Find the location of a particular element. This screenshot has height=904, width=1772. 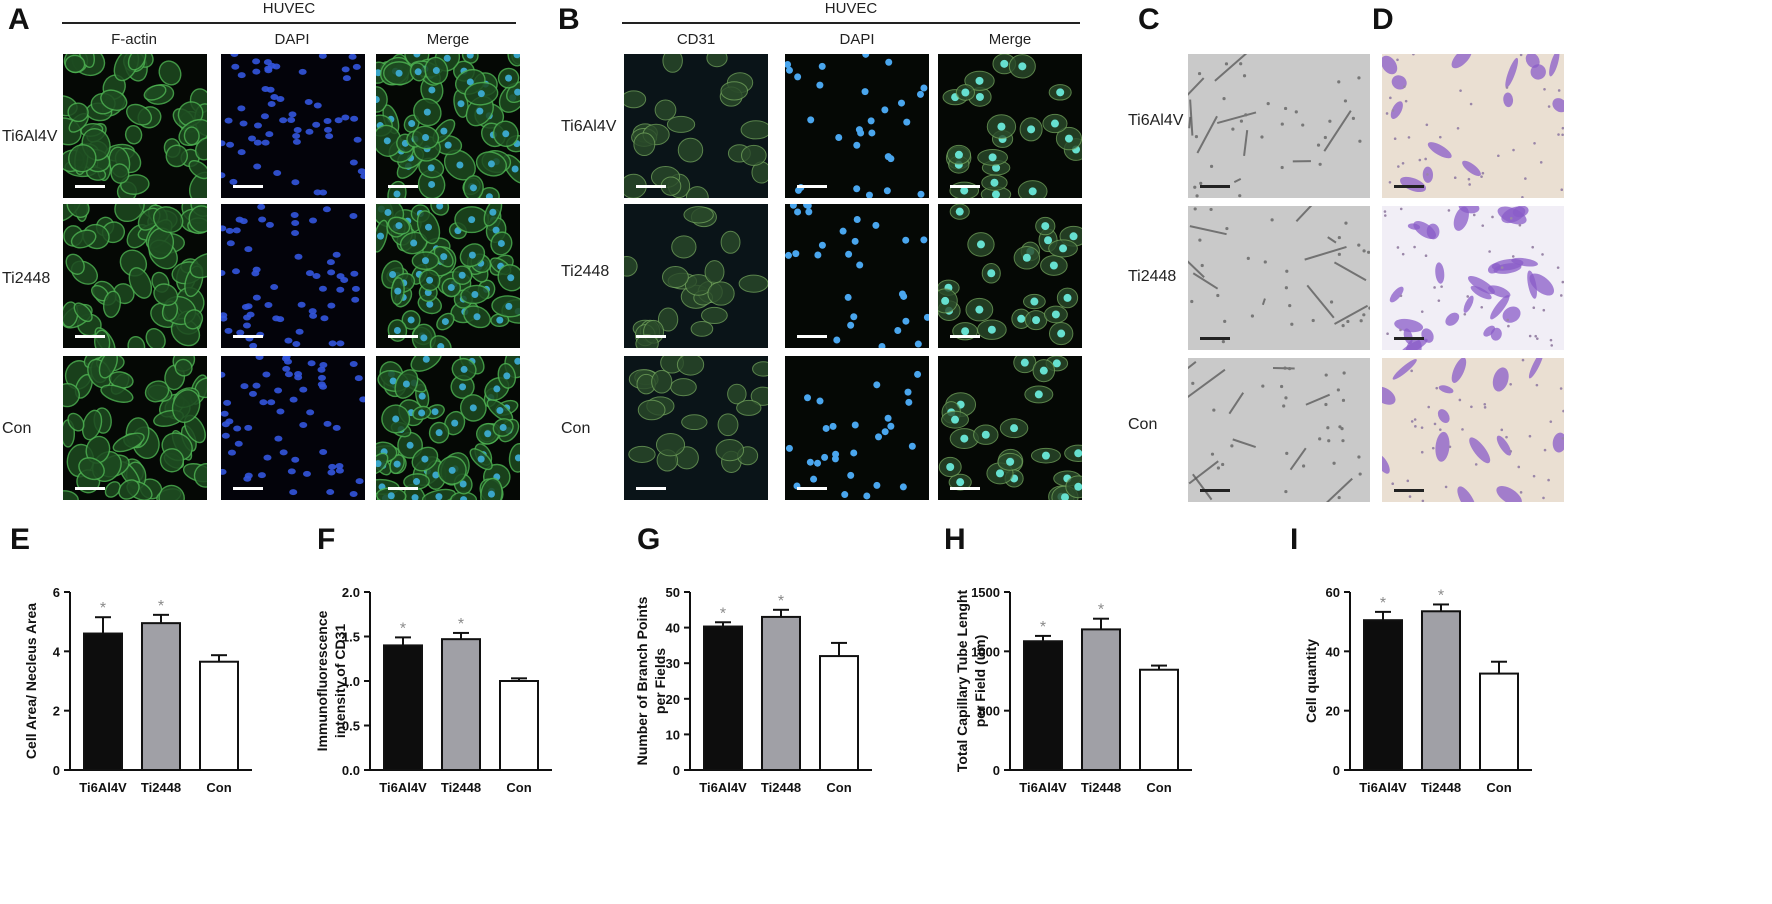

panel-a-micrograph-r1-c2 is located at coordinates (293, 126).